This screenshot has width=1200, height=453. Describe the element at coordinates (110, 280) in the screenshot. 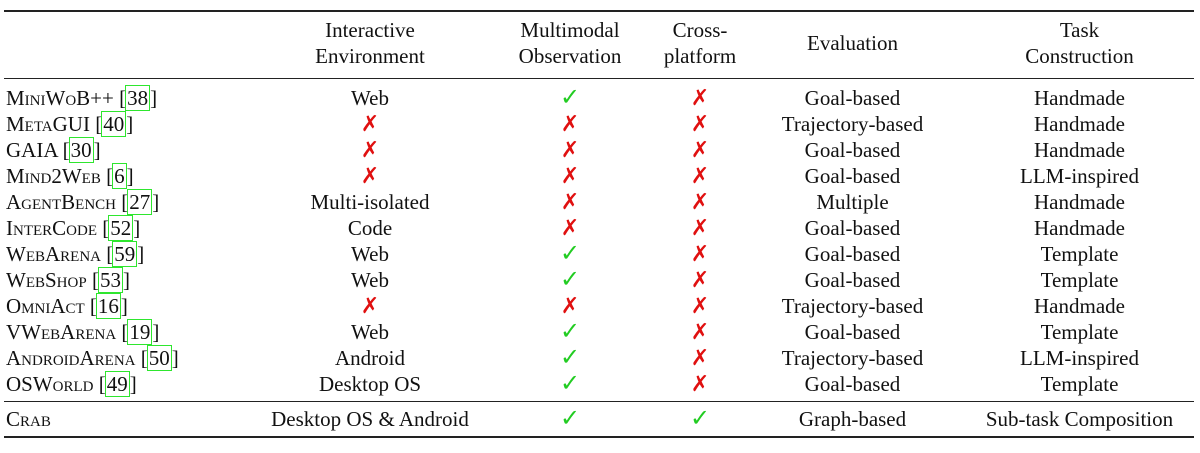

I see `citation-link: 53` at that location.